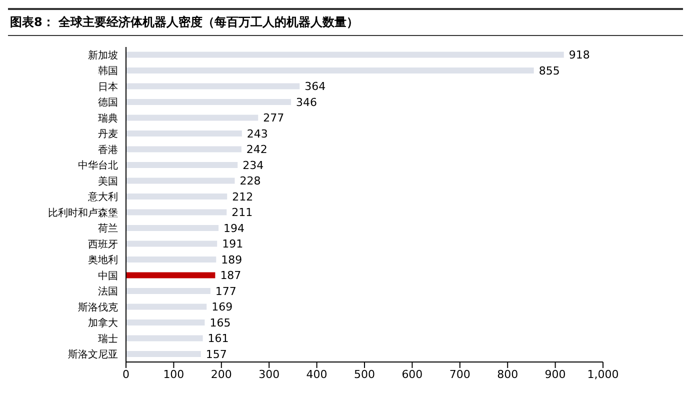 This screenshot has width=690, height=397. What do you see at coordinates (173, 374) in the screenshot?
I see `x-tick-label: 100` at bounding box center [173, 374].